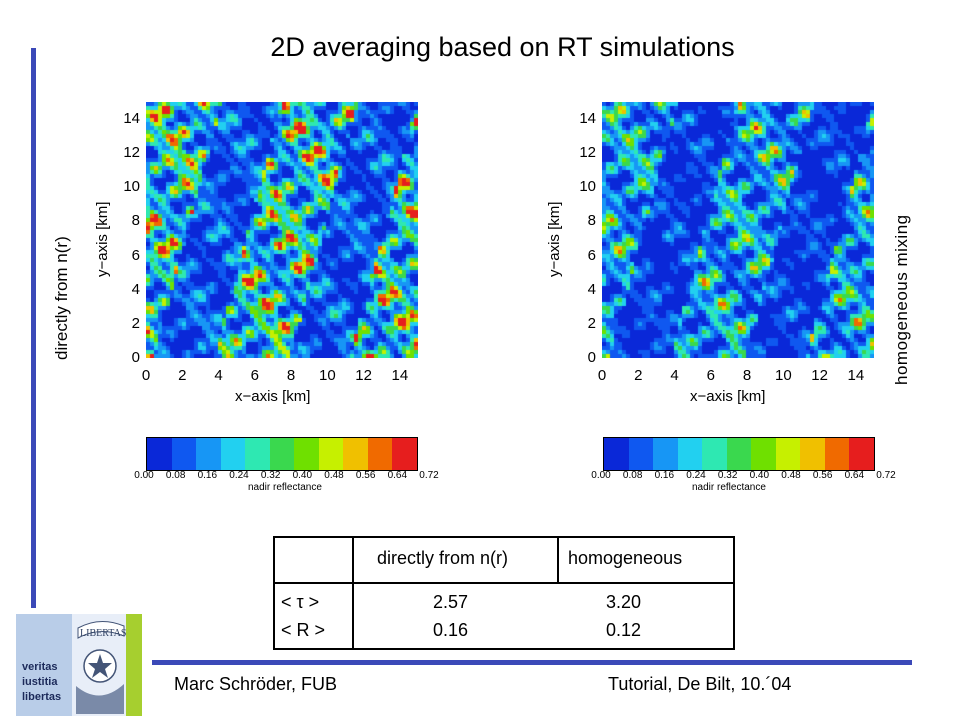 This screenshot has width=960, height=721. Describe the element at coordinates (135, 221) in the screenshot. I see `y-tick-left: 8` at that location.